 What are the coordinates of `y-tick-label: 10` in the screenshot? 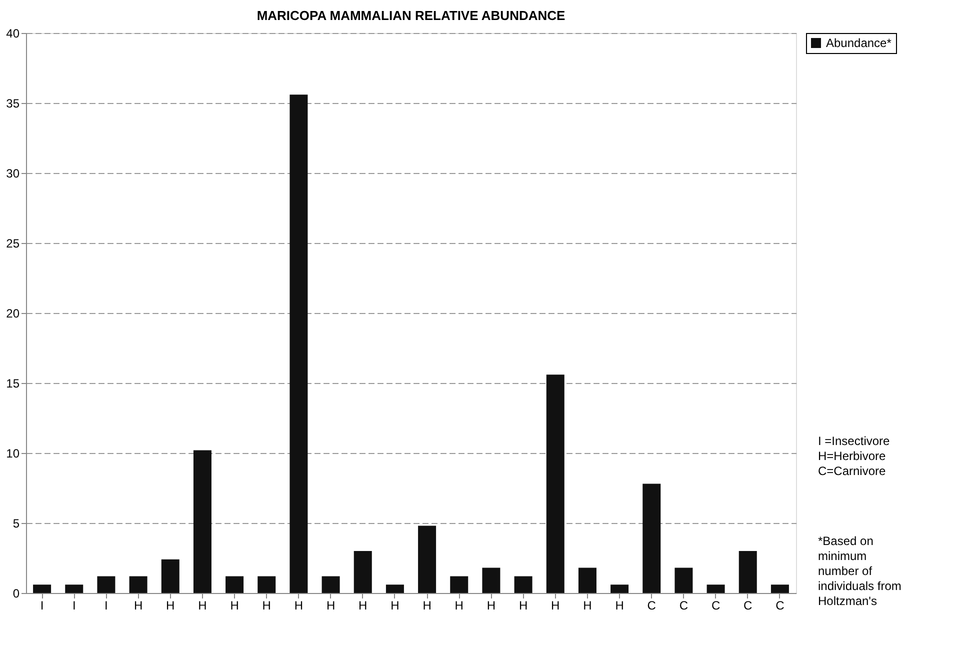 It's located at (13, 453).